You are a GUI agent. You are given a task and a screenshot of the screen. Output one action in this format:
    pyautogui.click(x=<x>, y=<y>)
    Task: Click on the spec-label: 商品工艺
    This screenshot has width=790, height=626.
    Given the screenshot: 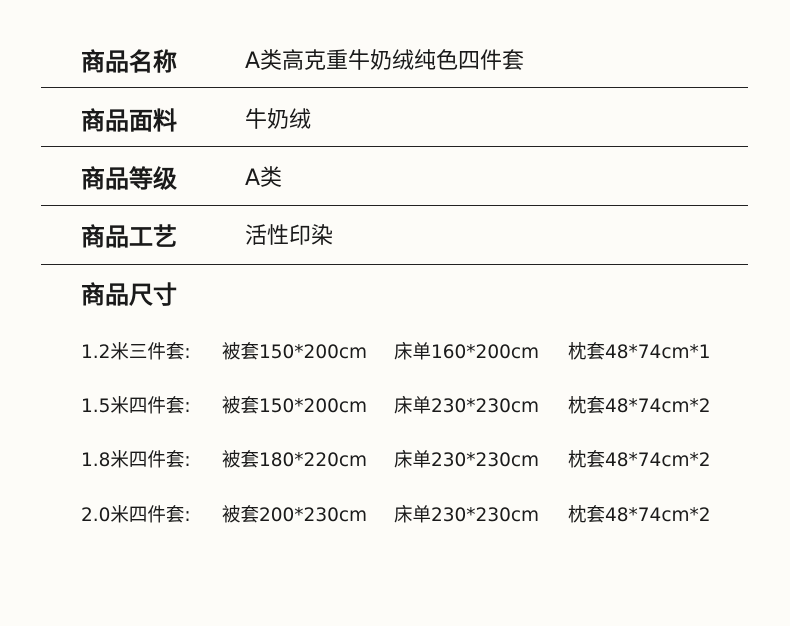 What is the action you would take?
    pyautogui.click(x=129, y=237)
    